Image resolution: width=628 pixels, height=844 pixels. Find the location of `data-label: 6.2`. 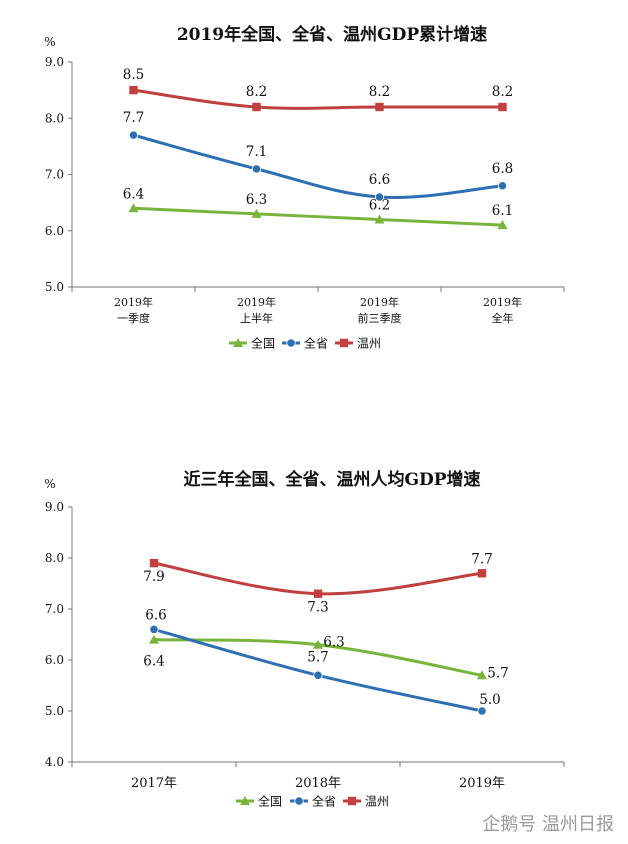

data-label: 6.2 is located at coordinates (379, 206).